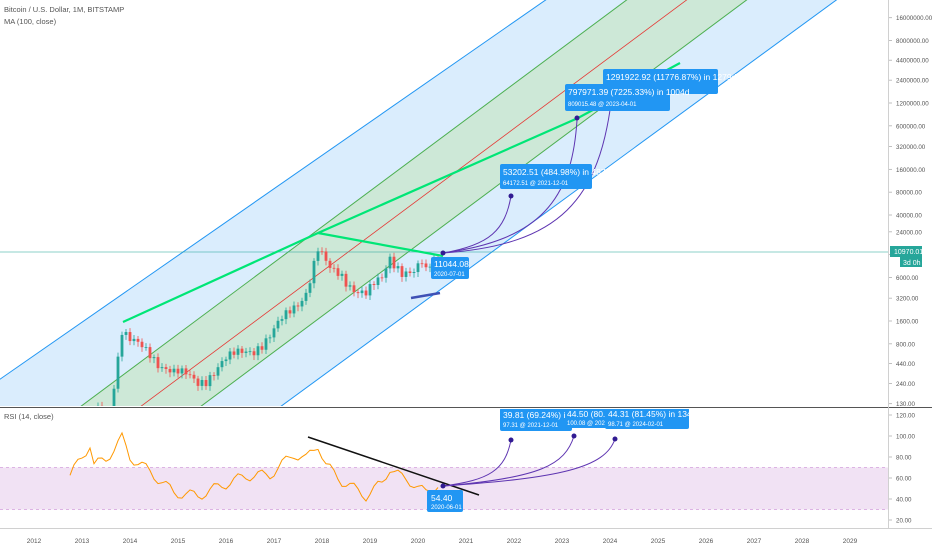 The image size is (932, 550). Describe the element at coordinates (446, 508) in the screenshot. I see `rsi-current-date: 2020-06-01` at that location.